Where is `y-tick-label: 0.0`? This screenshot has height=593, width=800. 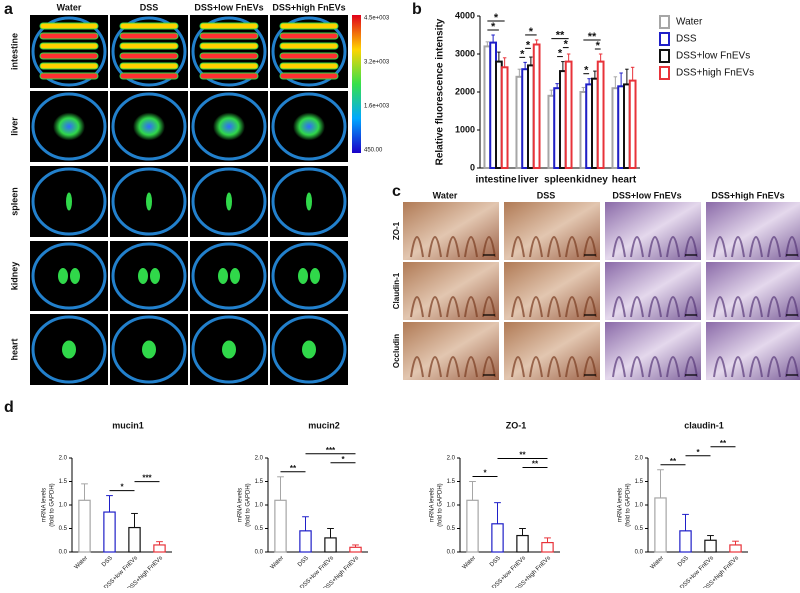
y-tick-label: 0.0 is located at coordinates (639, 553).